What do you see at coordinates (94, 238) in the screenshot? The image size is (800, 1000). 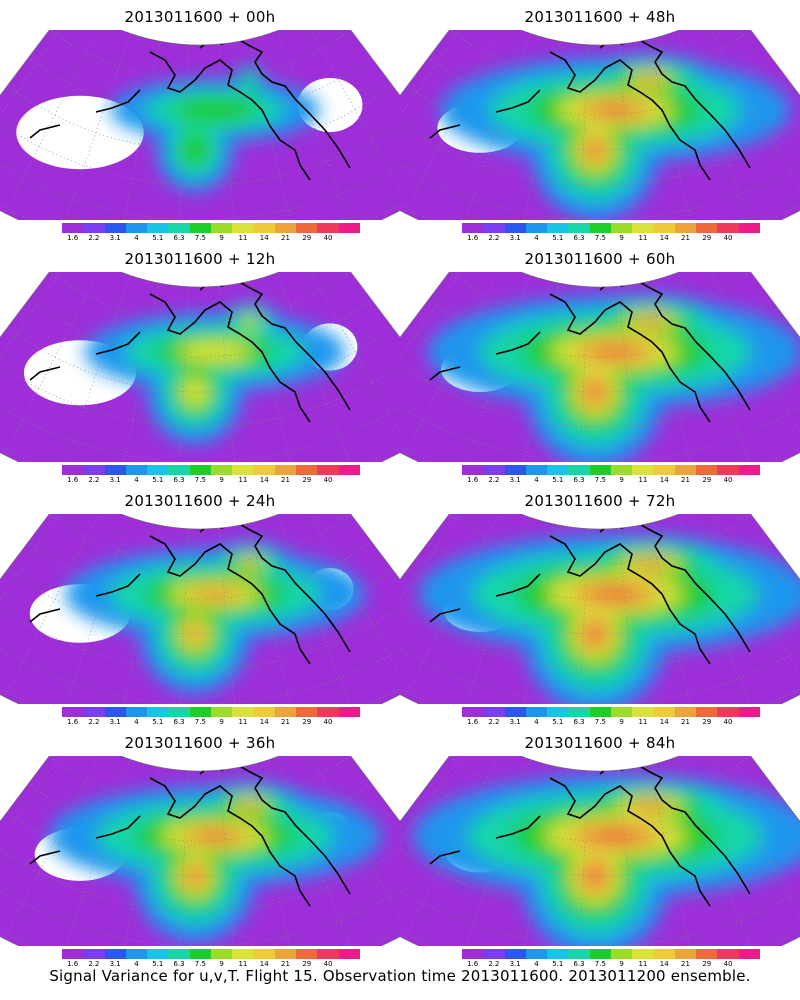 I see `color-bar-label: 2.2` at bounding box center [94, 238].